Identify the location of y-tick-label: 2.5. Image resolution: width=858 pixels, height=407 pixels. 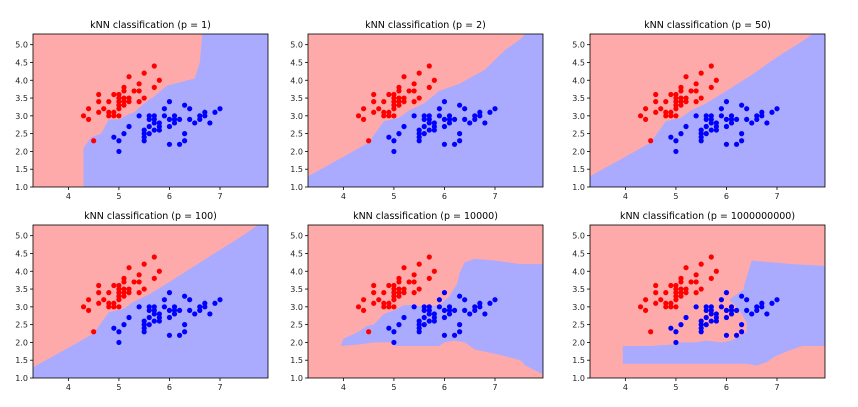
(21, 134).